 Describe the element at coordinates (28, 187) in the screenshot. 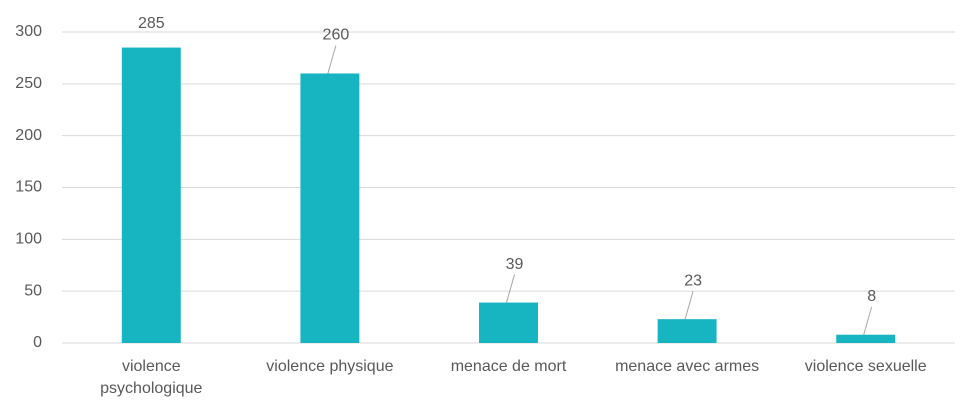

I see `y-tick-label: 150` at that location.